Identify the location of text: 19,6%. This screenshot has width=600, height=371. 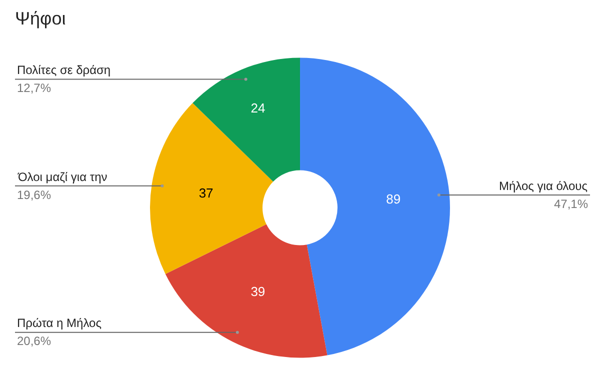
(34, 195).